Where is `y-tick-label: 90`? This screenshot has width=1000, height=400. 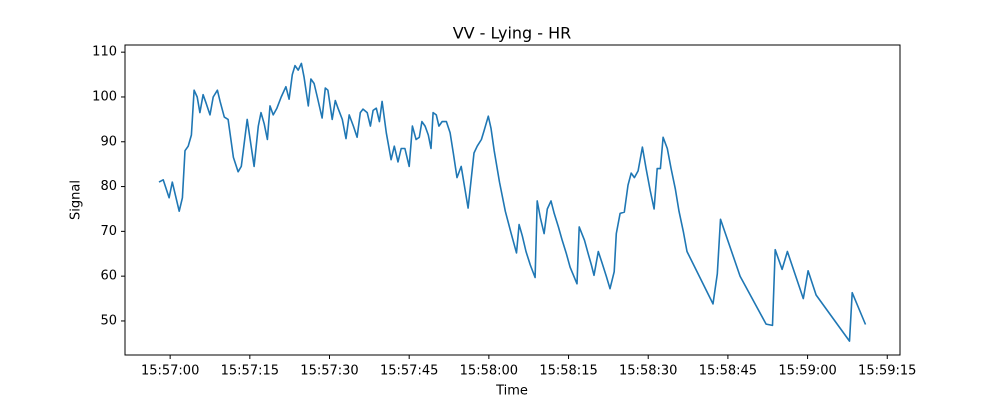
y-tick-label: 90 is located at coordinates (108, 141).